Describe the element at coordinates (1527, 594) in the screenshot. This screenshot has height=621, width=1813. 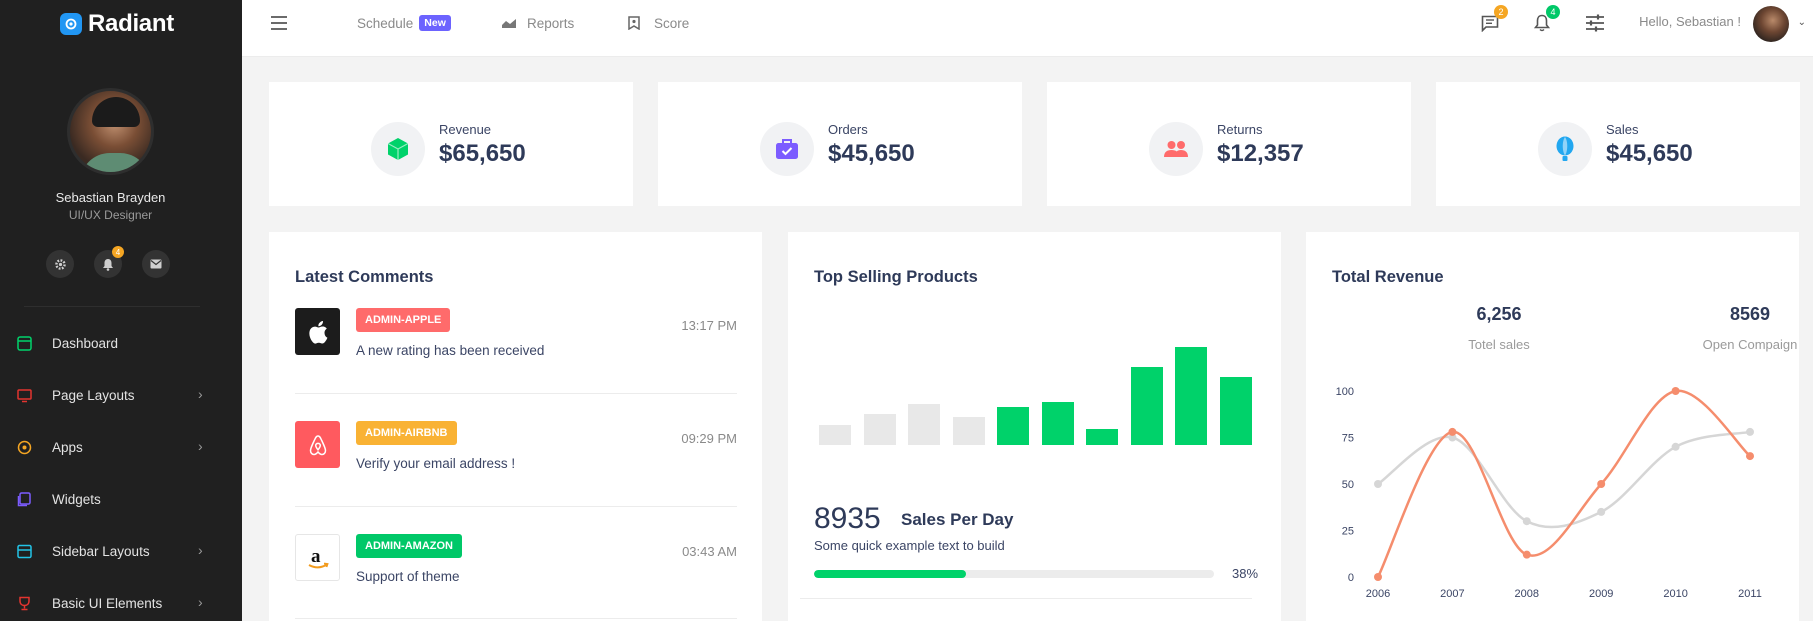
I see `x-tick-label: 2008` at that location.